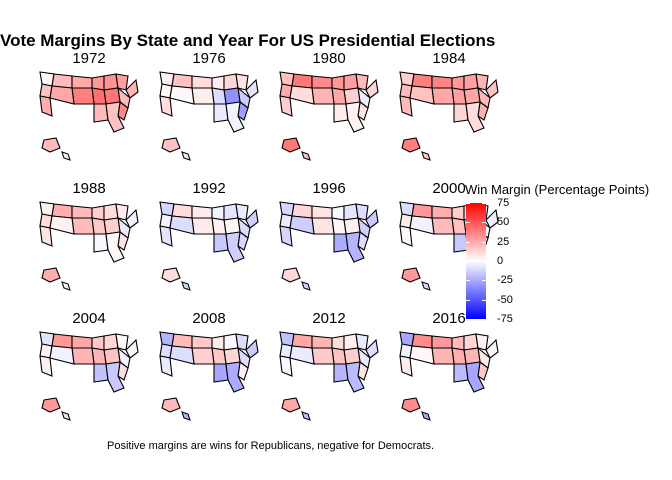  Describe the element at coordinates (476, 261) in the screenshot. I see `legend-colorbar` at that location.